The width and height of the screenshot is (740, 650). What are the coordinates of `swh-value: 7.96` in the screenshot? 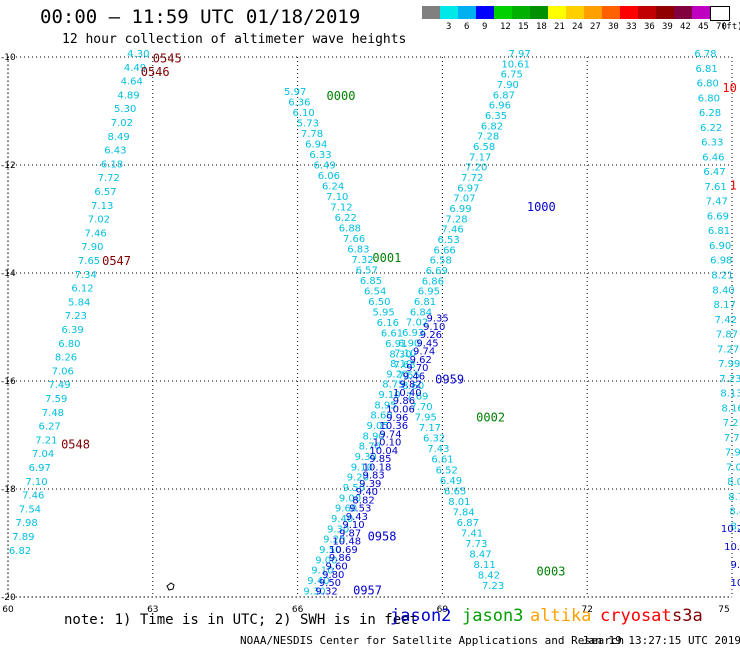 It's located at (732, 453).